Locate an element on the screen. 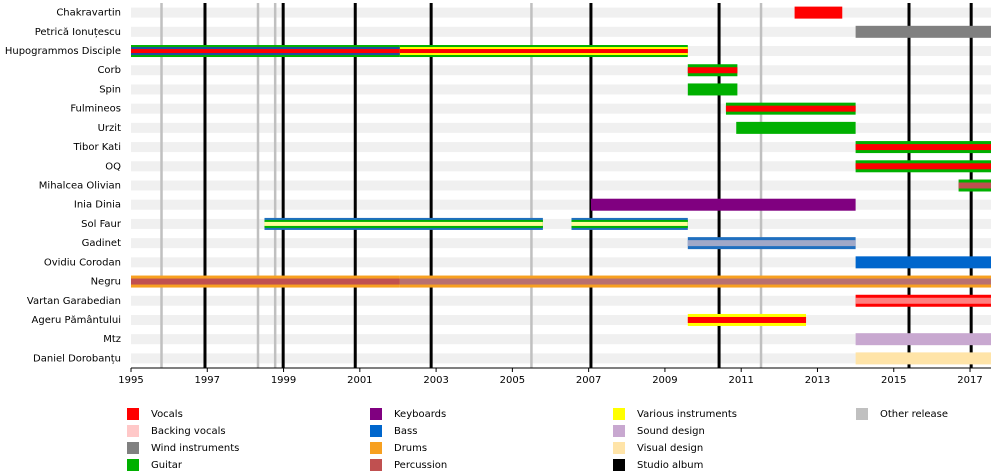  member-label: OQ is located at coordinates (113, 166).